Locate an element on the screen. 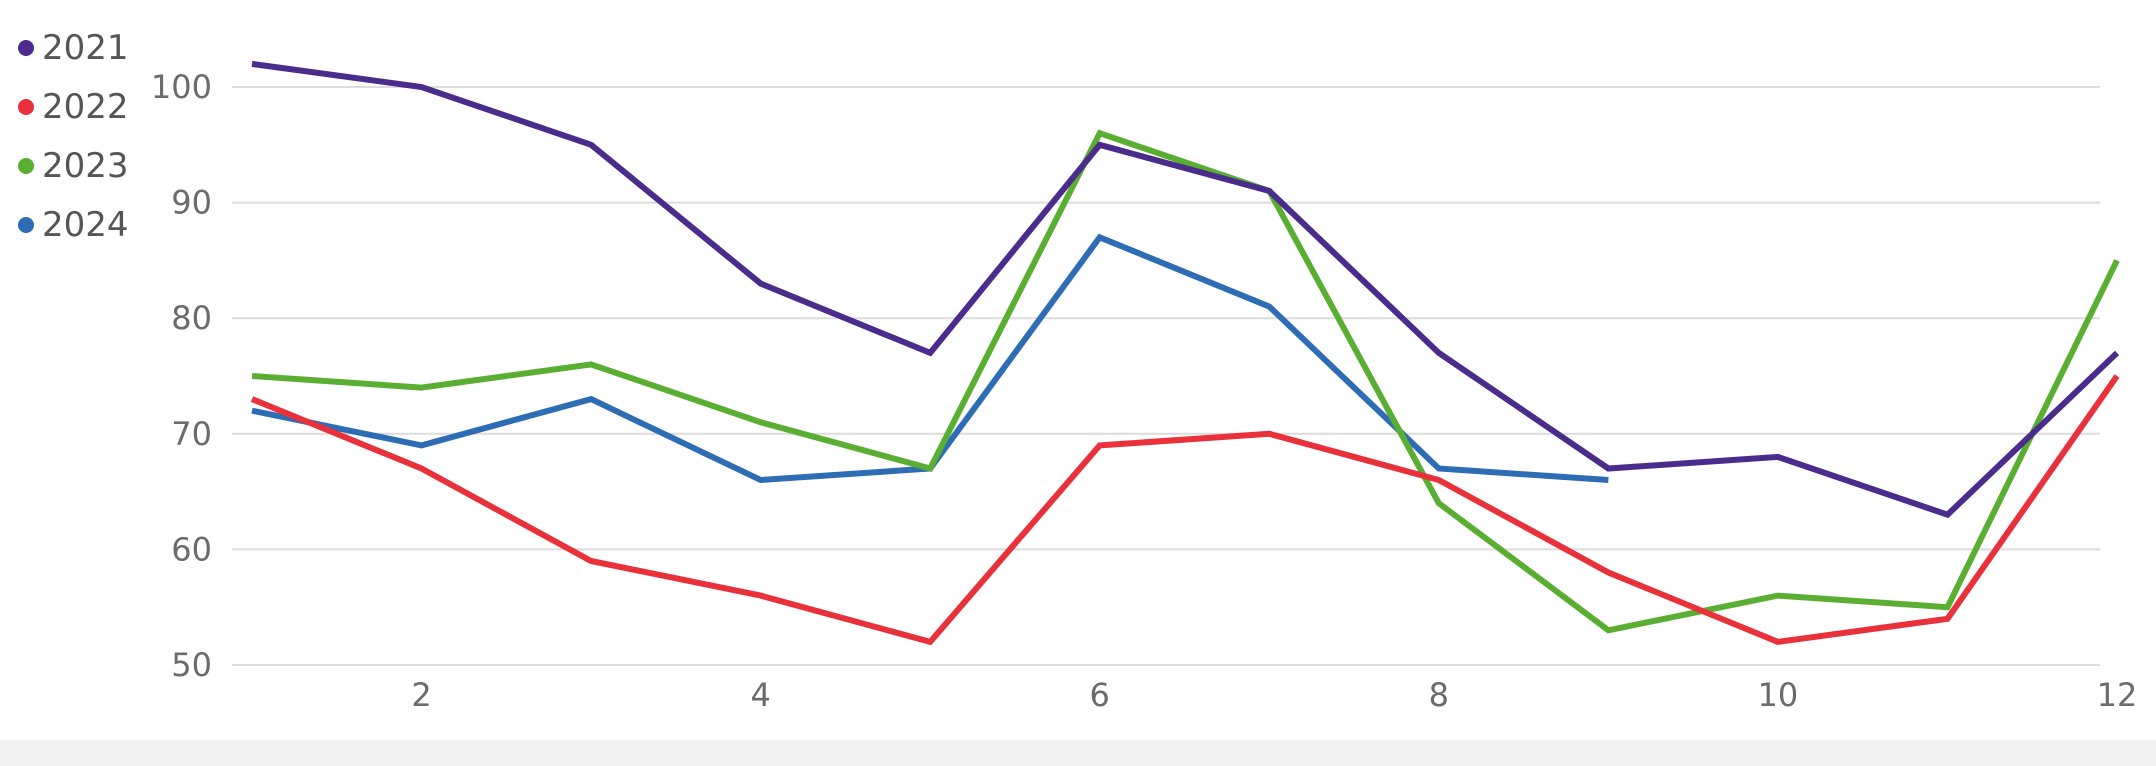 This screenshot has width=2156, height=766. y-tick-label: 60 is located at coordinates (191, 549).